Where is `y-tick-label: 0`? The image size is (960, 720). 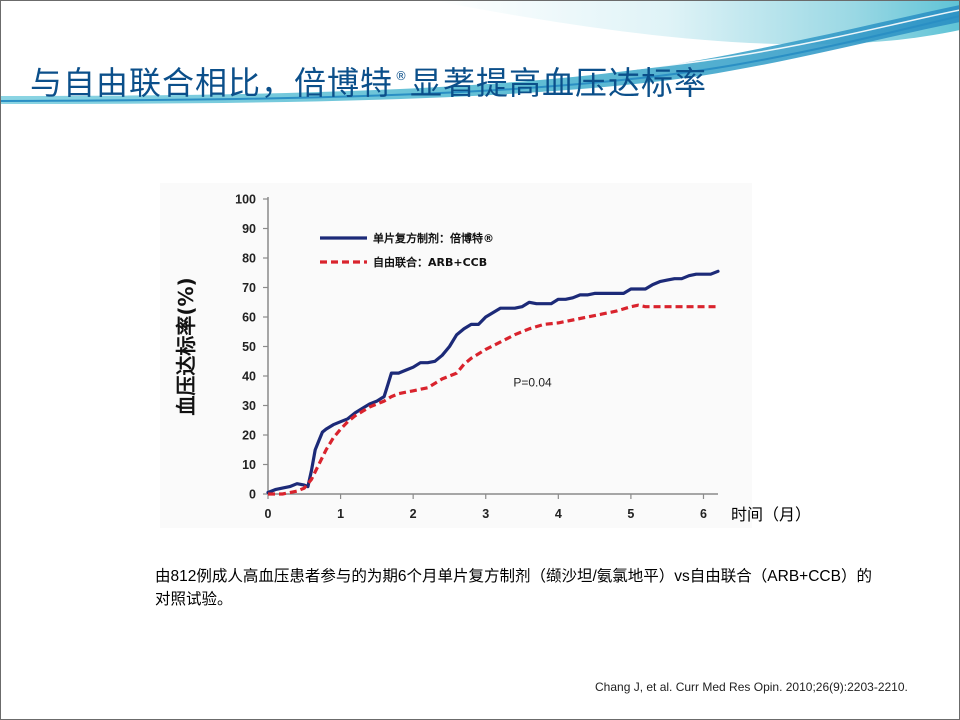
y-tick-label: 0 is located at coordinates (252, 495).